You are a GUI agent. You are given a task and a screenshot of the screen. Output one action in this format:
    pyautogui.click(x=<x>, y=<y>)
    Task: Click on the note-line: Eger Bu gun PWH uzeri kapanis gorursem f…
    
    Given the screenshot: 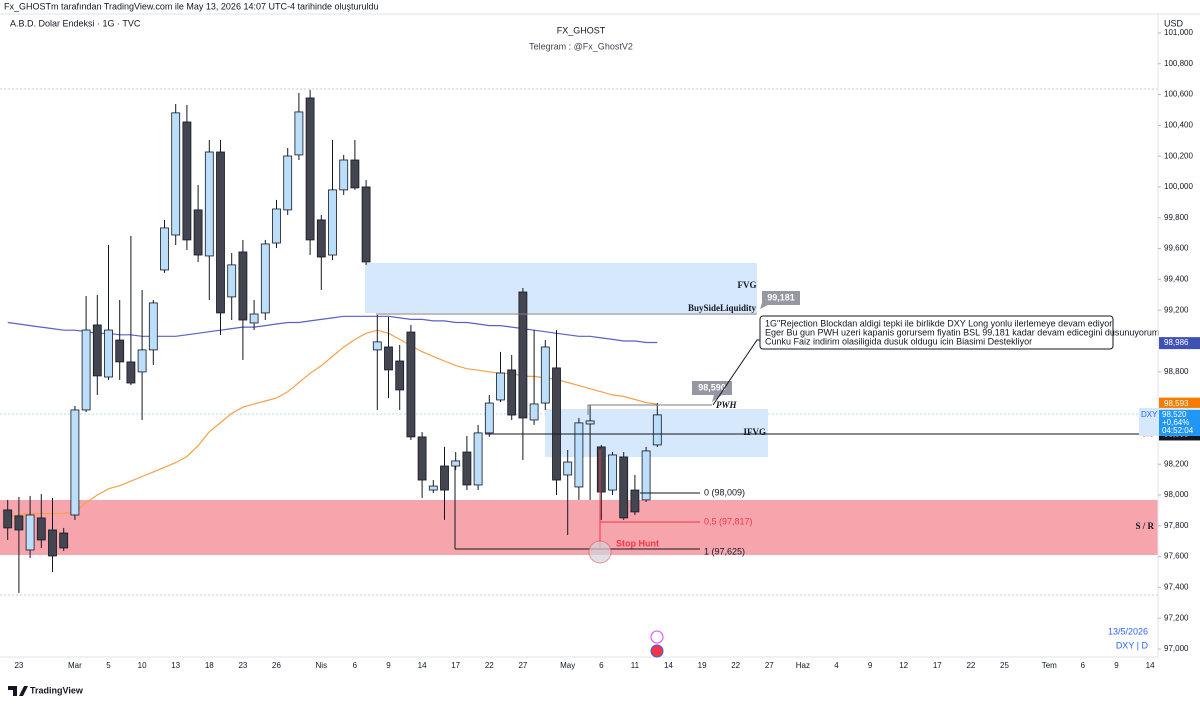 What is the action you would take?
    pyautogui.click(x=962, y=332)
    